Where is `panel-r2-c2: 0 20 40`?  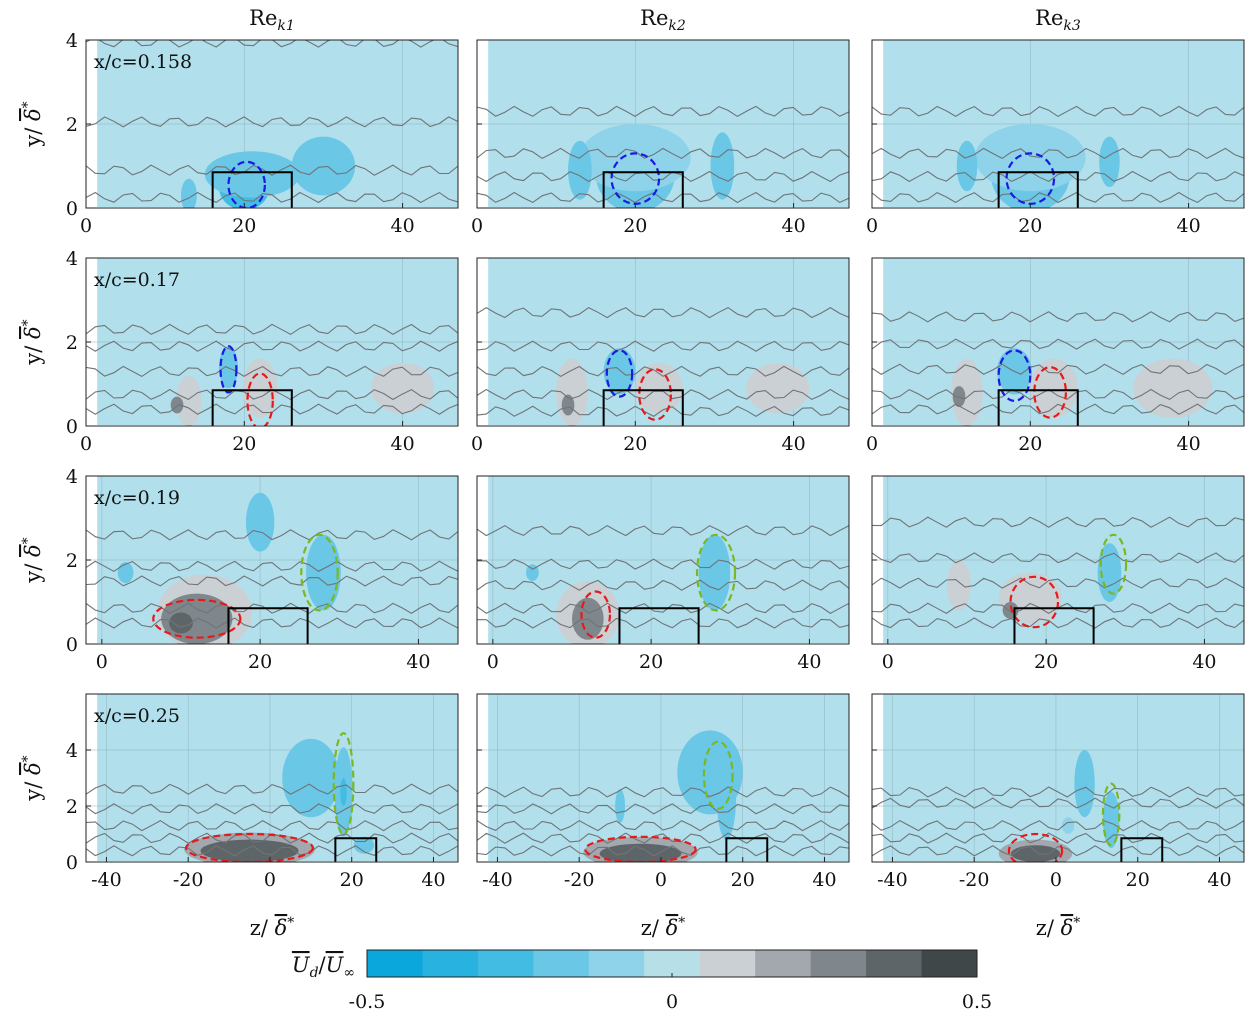
panel-r2-c2: 0 20 40 is located at coordinates (660, 356).